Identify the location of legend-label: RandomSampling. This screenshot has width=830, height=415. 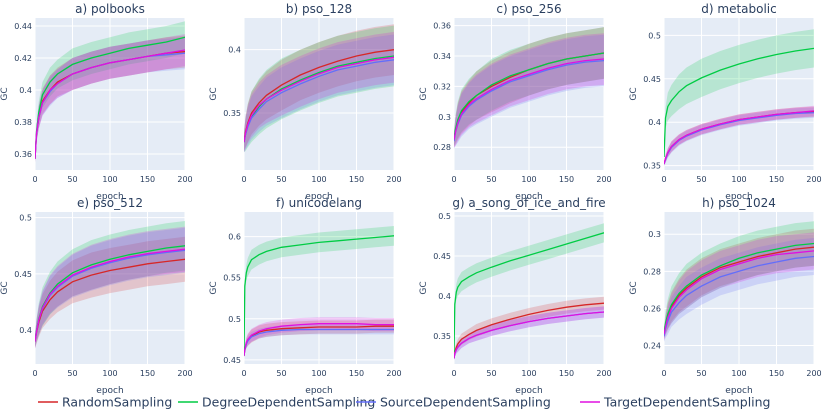
(117, 402).